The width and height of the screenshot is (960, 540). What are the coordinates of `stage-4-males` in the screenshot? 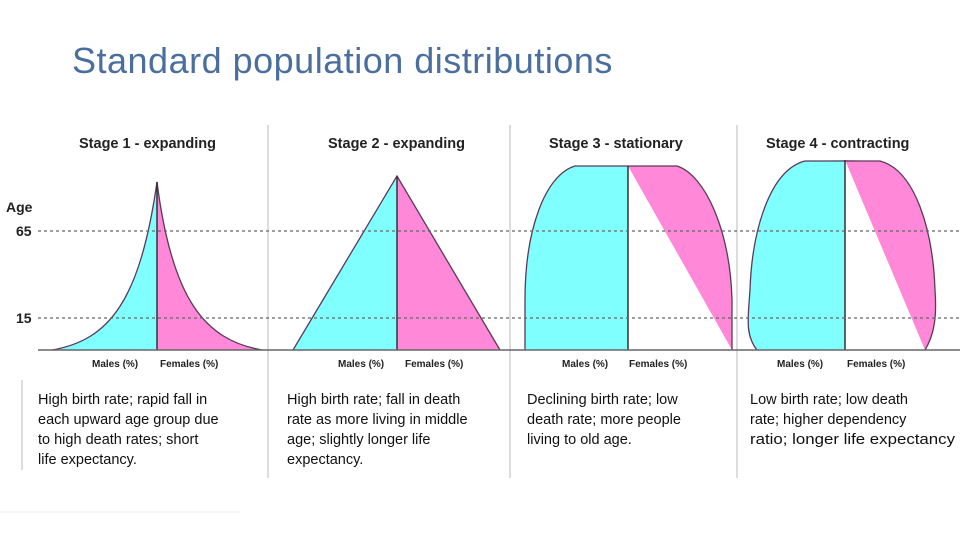 It's located at (796, 255).